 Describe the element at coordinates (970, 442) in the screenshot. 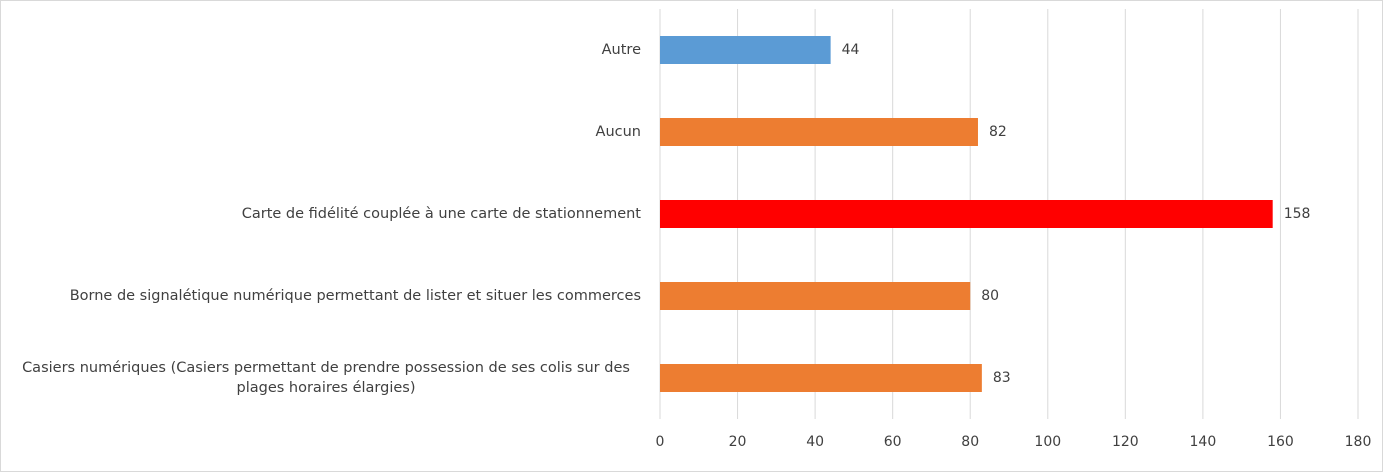

I see `x-tick-label: 80` at that location.